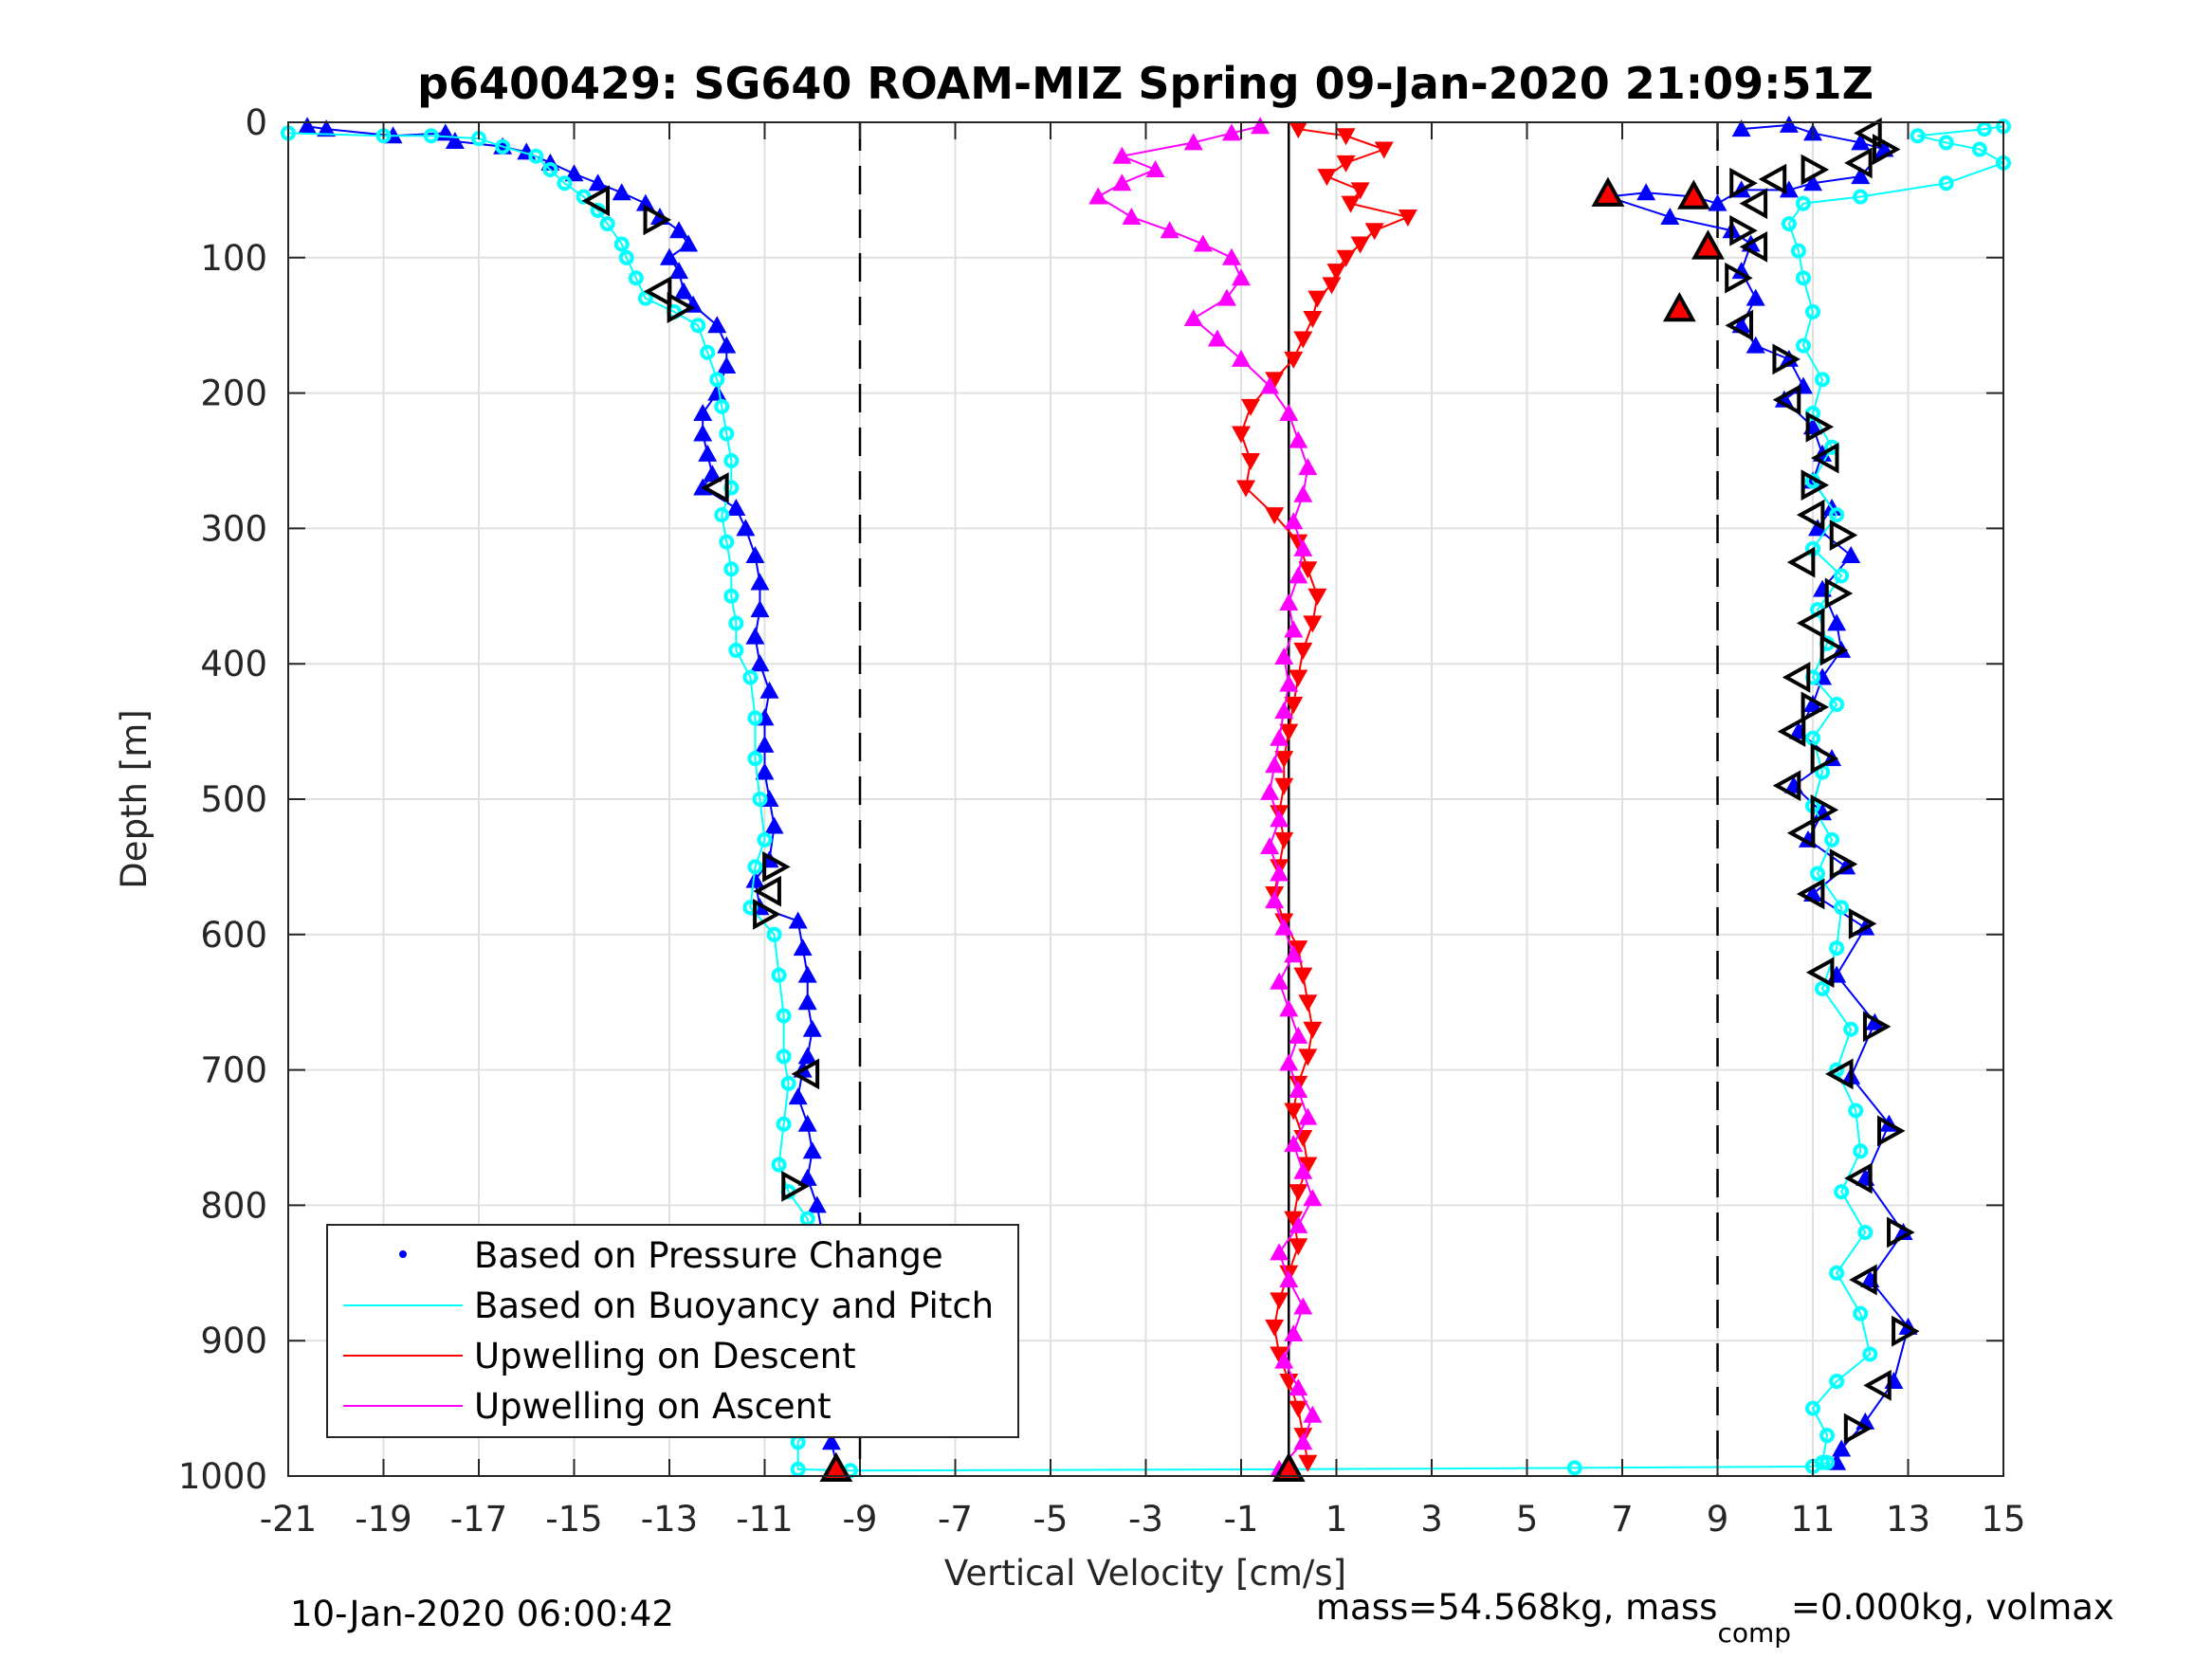 Image resolution: width=2212 pixels, height=1659 pixels. I want to click on y-tick-label: 500, so click(233, 799).